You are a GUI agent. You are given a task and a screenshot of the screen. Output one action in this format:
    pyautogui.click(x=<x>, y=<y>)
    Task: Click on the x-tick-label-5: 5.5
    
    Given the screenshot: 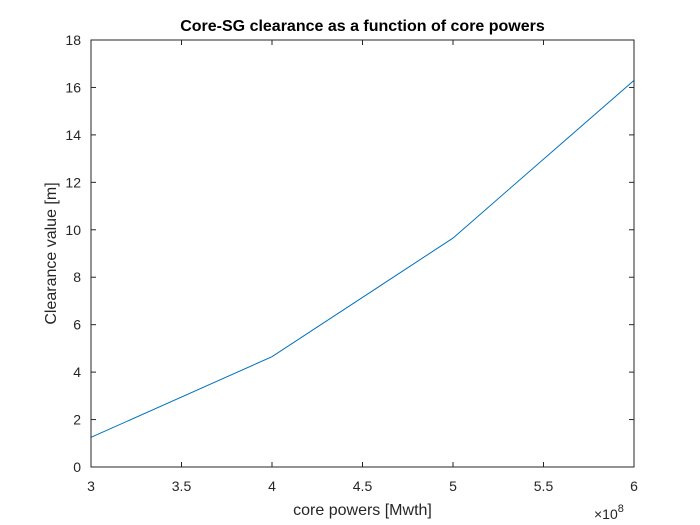 What is the action you would take?
    pyautogui.click(x=544, y=486)
    